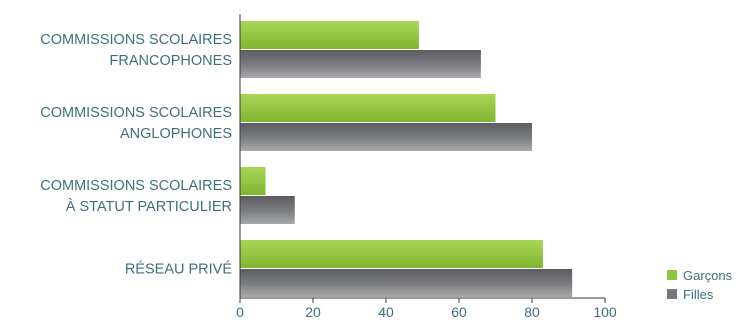  What do you see at coordinates (178, 269) in the screenshot?
I see `category-label: RÉSEAU PRIVÉ` at bounding box center [178, 269].